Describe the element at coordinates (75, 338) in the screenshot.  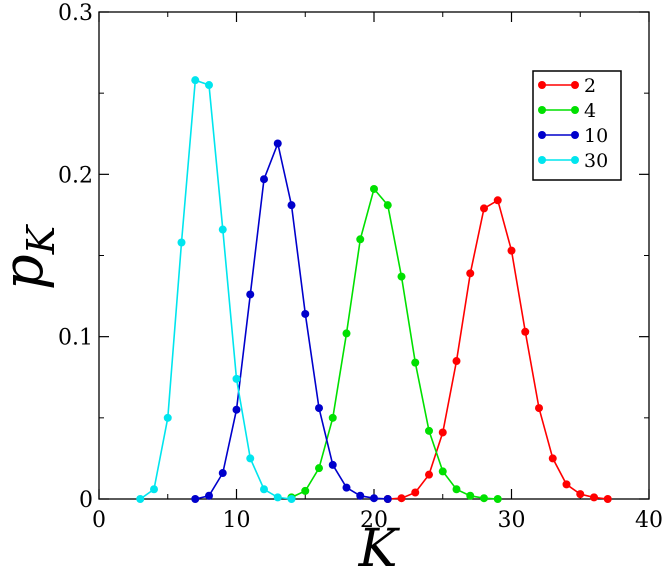
I see `y-tick-label: 0.1` at that location.